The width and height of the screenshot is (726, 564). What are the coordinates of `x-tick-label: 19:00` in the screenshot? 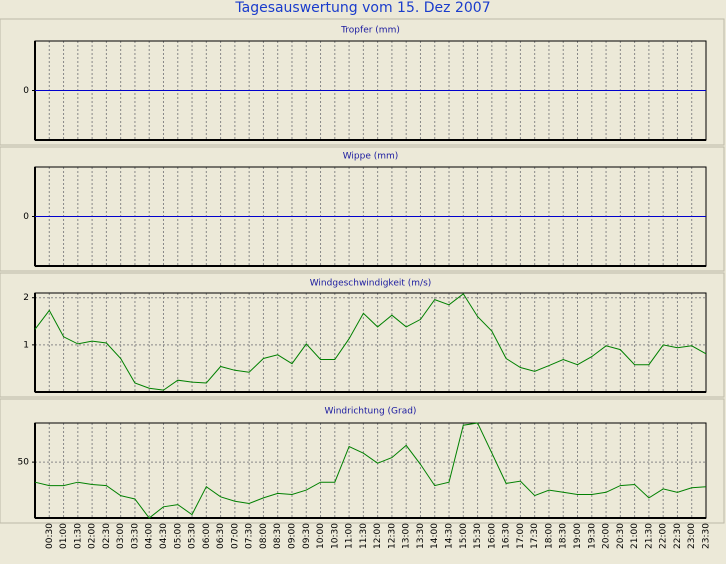 It's located at (578, 536).